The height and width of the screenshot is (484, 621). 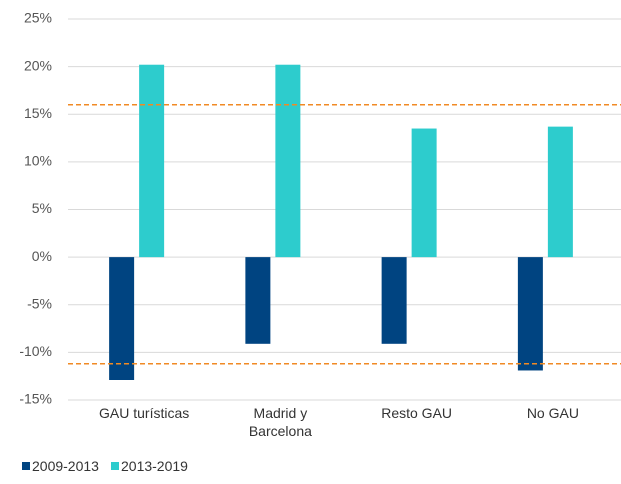 What do you see at coordinates (552, 413) in the screenshot?
I see `x-tick-label: No GAU` at bounding box center [552, 413].